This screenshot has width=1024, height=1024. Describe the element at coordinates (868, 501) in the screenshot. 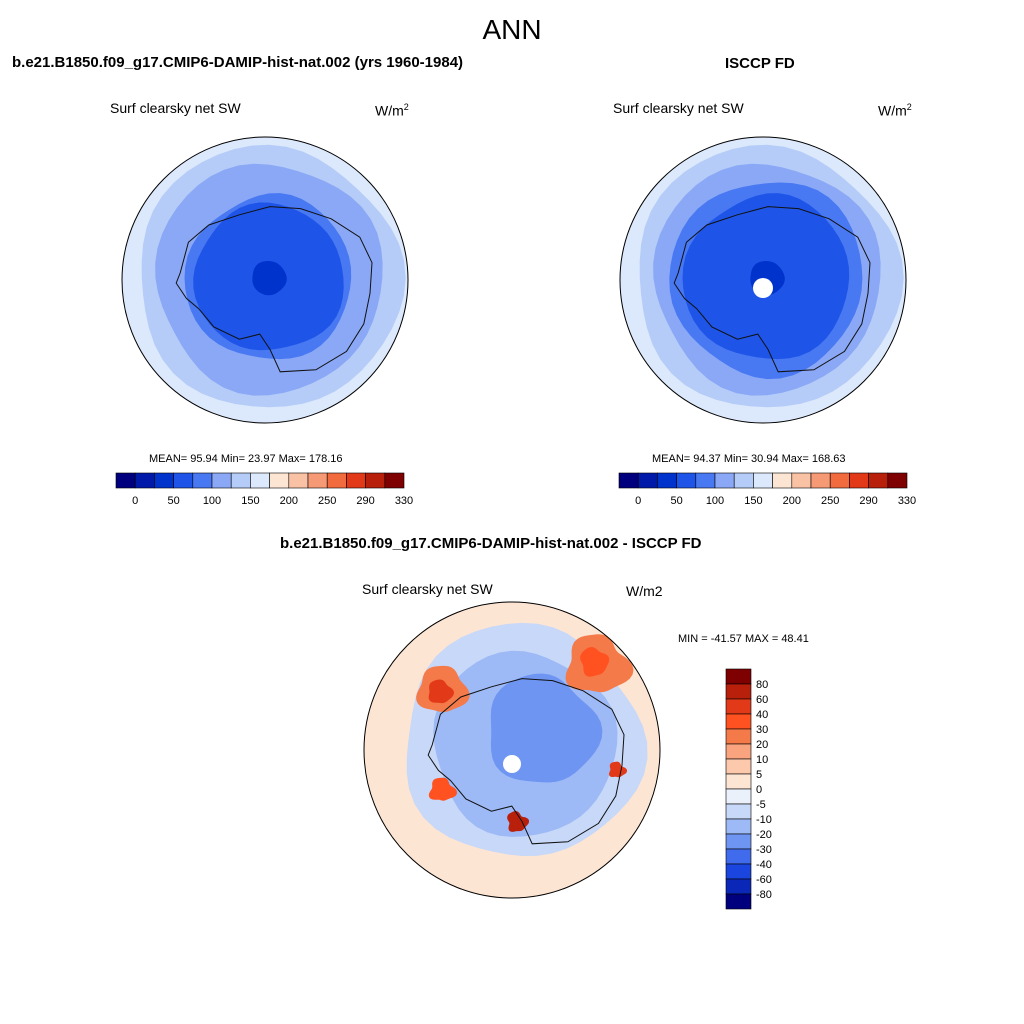

I see `ref-colorbar-tick-label: 290` at that location.